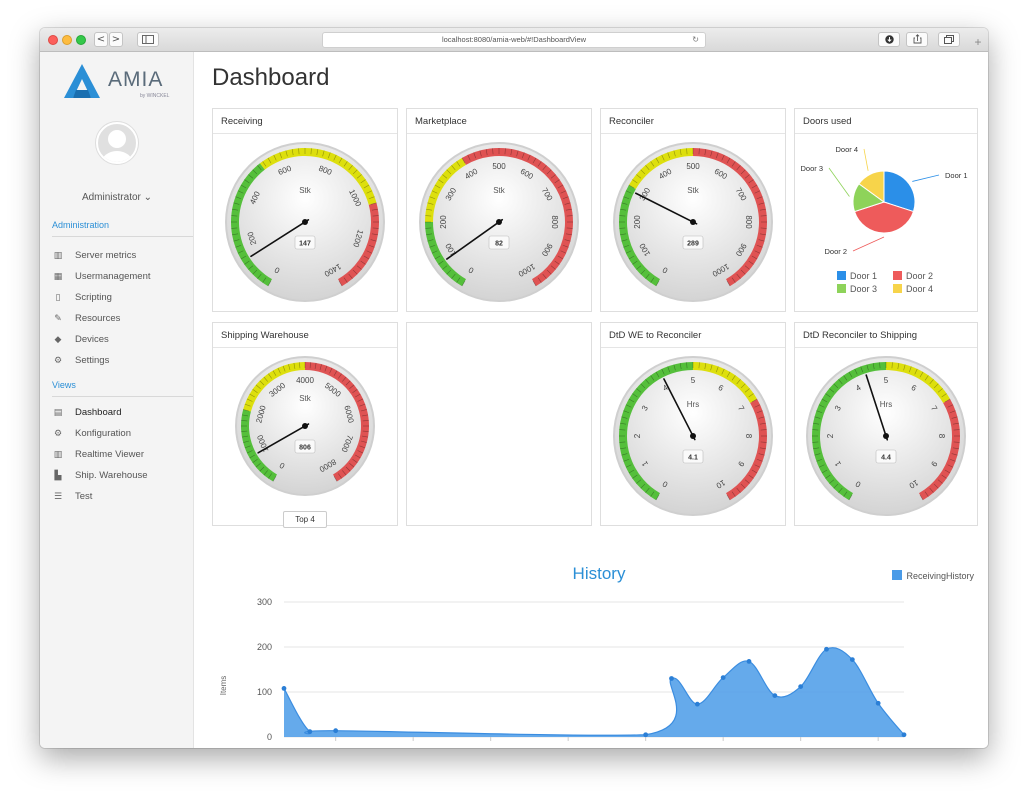 This screenshot has width=1027, height=800. Describe the element at coordinates (67, 40) in the screenshot. I see `minimize-window-button` at that location.